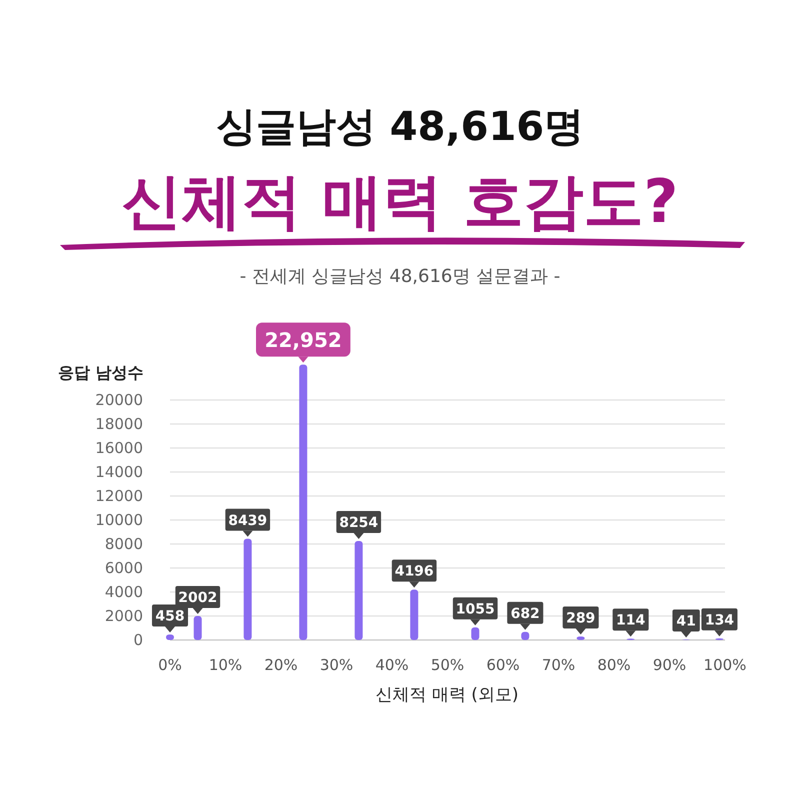 The width and height of the screenshot is (800, 800). I want to click on data-label: 682, so click(525, 614).